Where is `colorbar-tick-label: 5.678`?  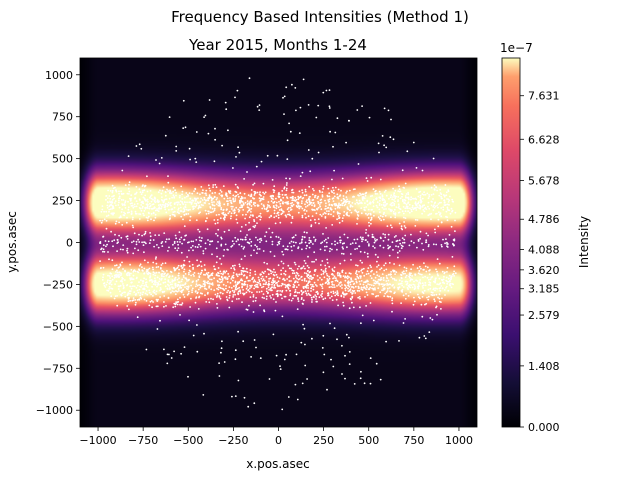
colorbar-tick-label: 5.678 is located at coordinates (544, 181).